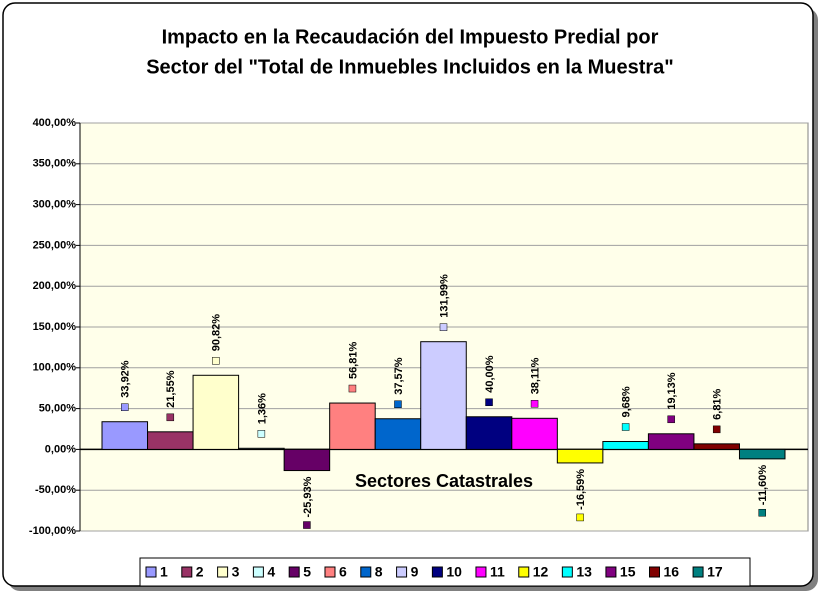 This screenshot has width=822, height=595. Describe the element at coordinates (444, 296) in the screenshot. I see `data-label: 131,99%` at that location.